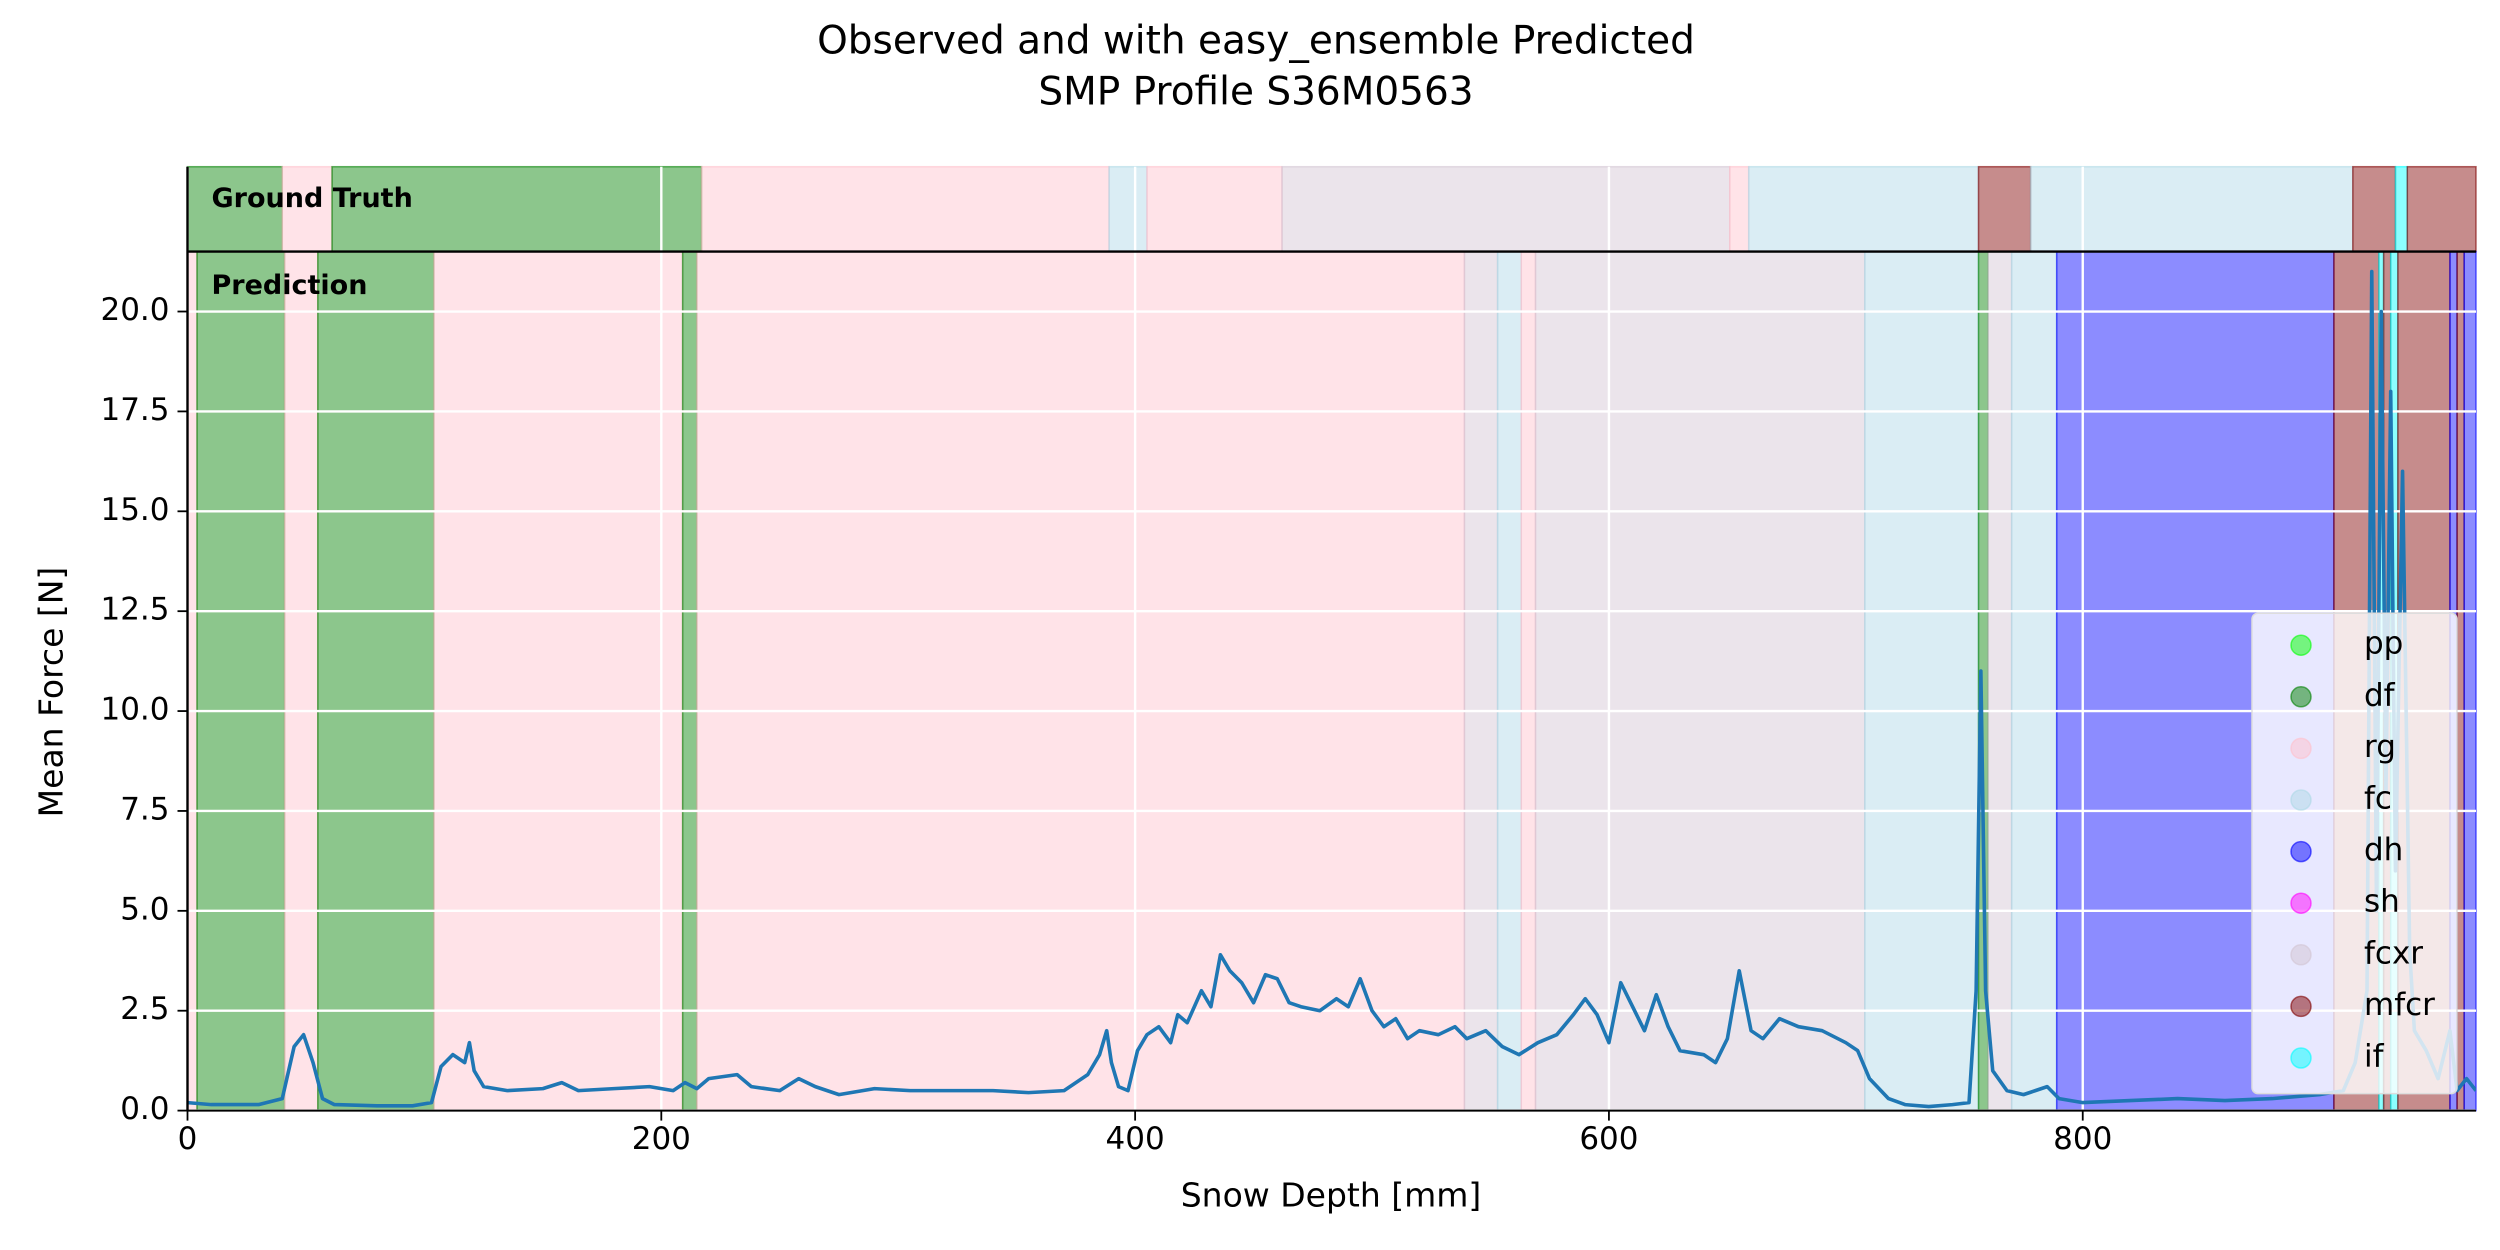  Describe the element at coordinates (144, 1009) in the screenshot. I see `y-tick-label: 2.5` at that location.